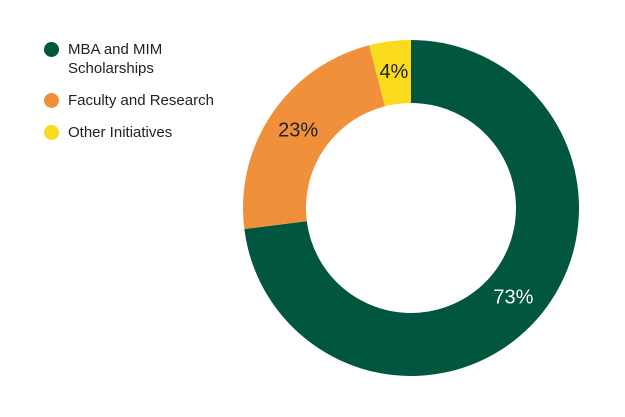 The width and height of the screenshot is (625, 417). Describe the element at coordinates (393, 72) in the screenshot. I see `slice-label: 4%` at that location.